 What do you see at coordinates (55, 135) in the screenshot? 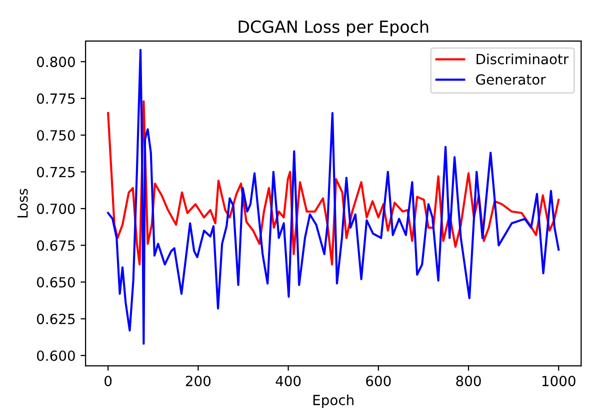
I see `y-tick-label: 0.750` at bounding box center [55, 135].